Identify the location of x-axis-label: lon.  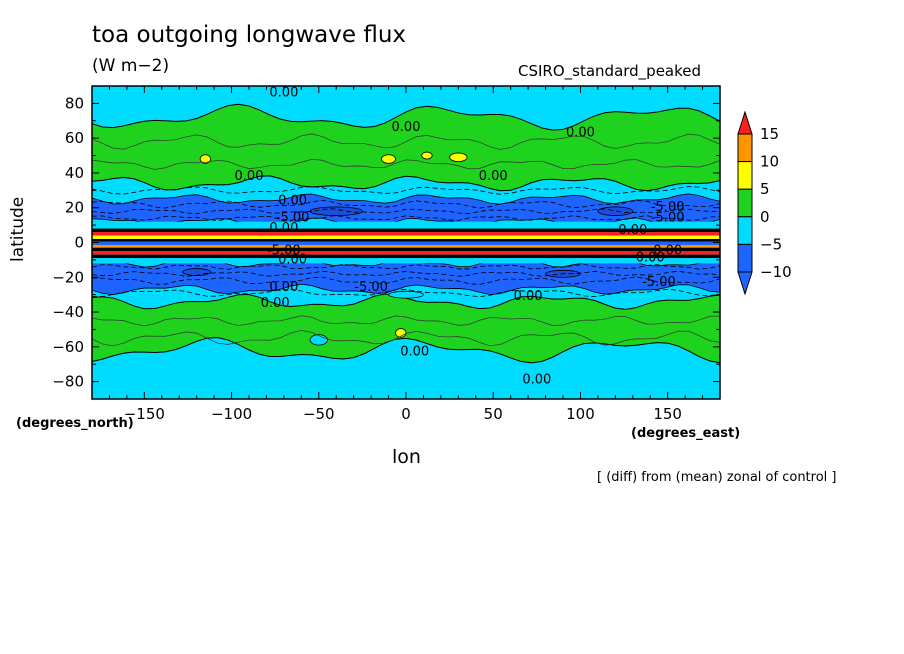
(406, 457).